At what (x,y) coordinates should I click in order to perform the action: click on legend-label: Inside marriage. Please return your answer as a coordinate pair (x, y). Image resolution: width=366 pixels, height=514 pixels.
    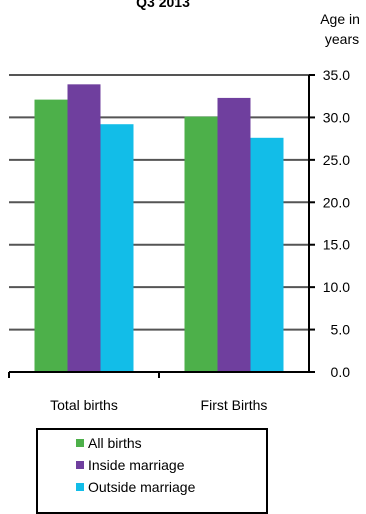
    Looking at the image, I should click on (136, 465).